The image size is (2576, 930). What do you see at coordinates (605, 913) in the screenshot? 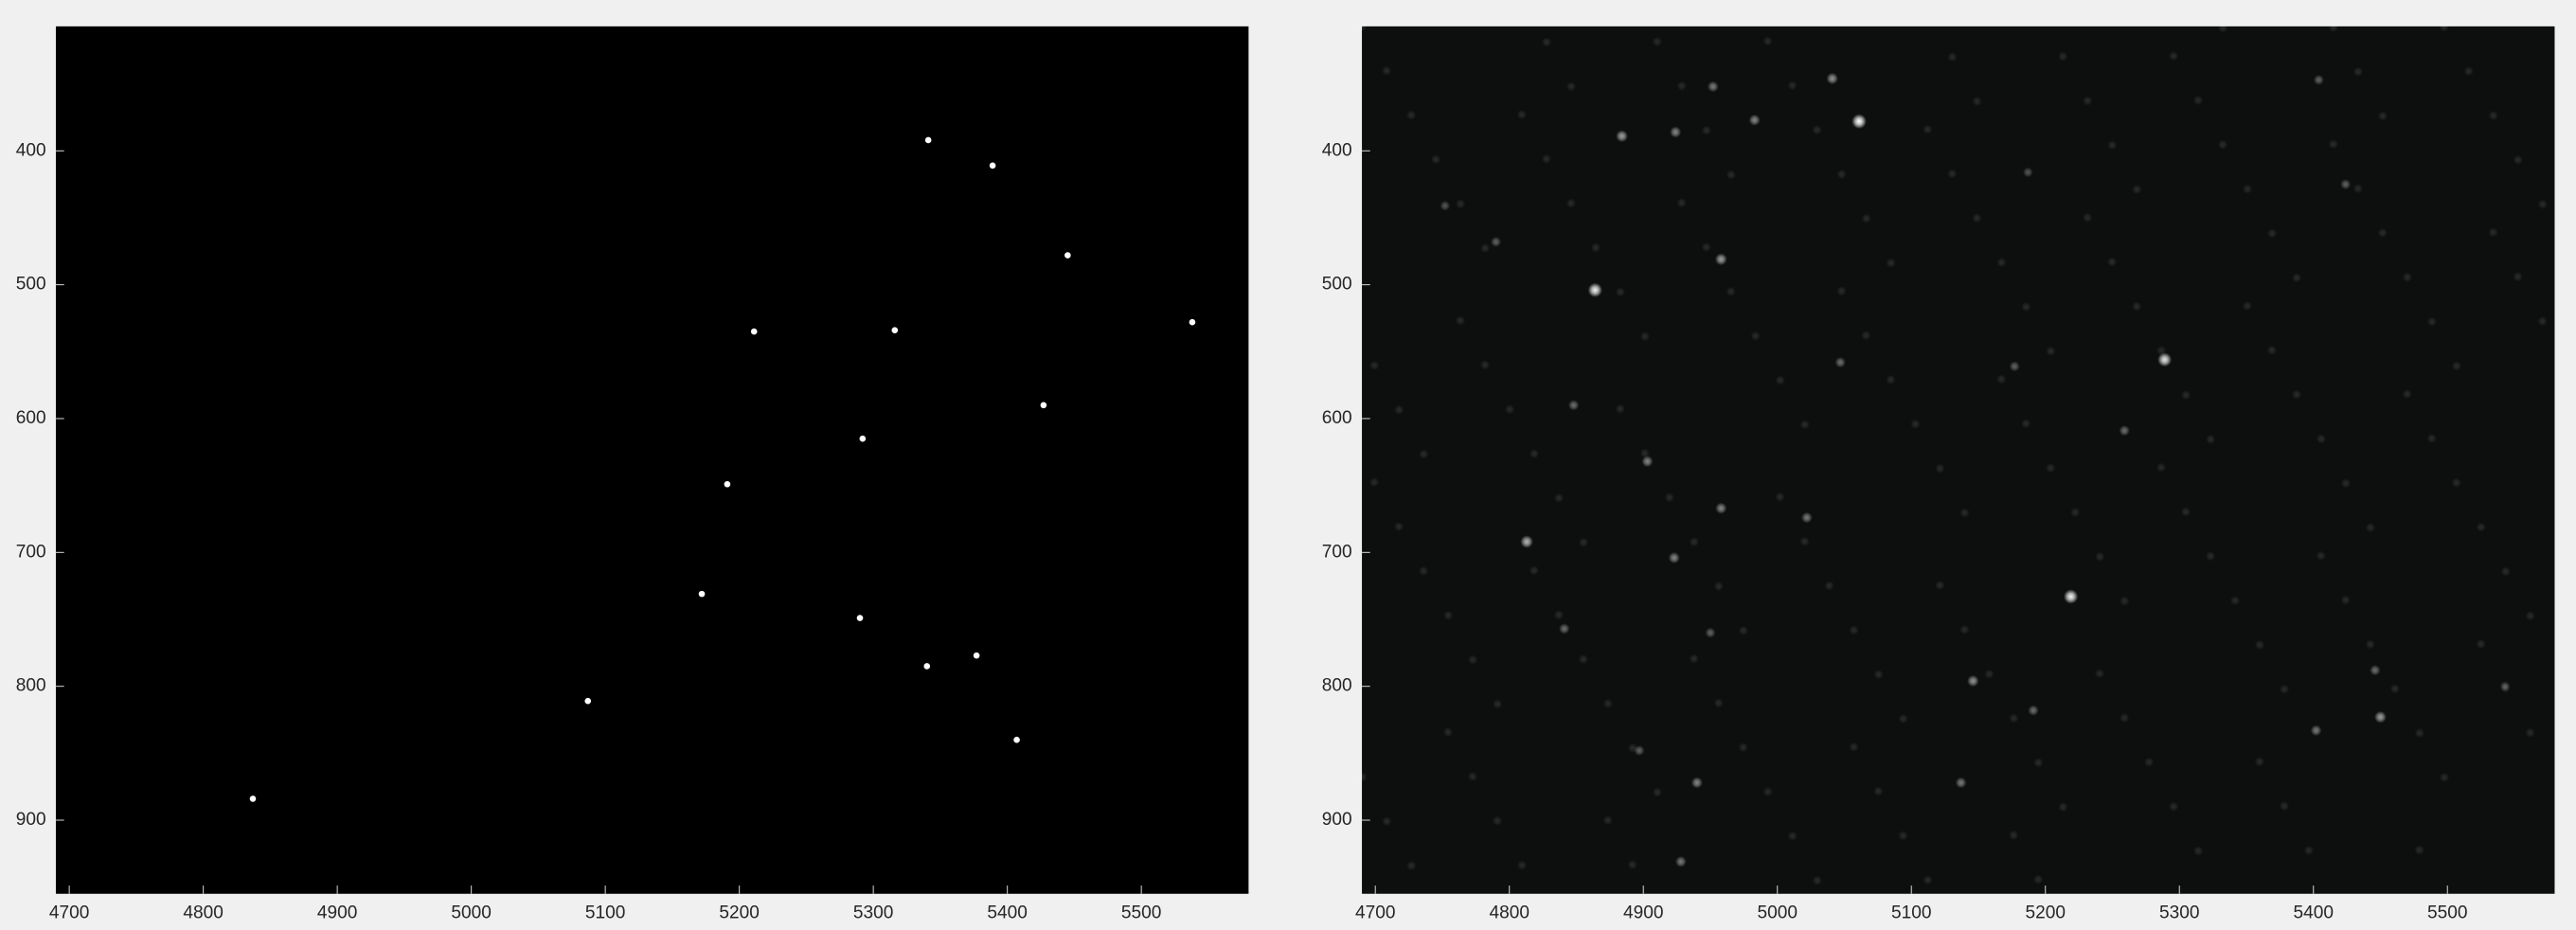
I see `x-tick-label: 5100` at bounding box center [605, 913].